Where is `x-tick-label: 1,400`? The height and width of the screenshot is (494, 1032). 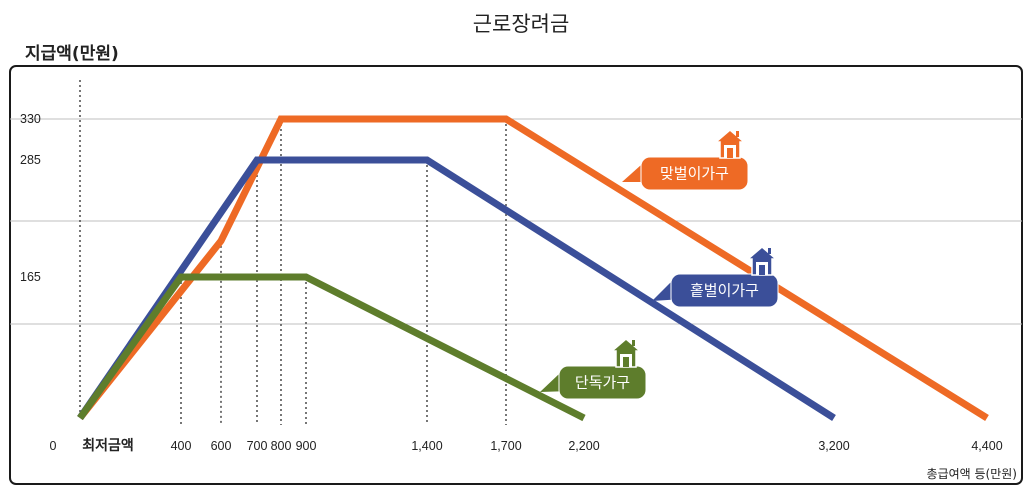
x-tick-label: 1,400 is located at coordinates (426, 446).